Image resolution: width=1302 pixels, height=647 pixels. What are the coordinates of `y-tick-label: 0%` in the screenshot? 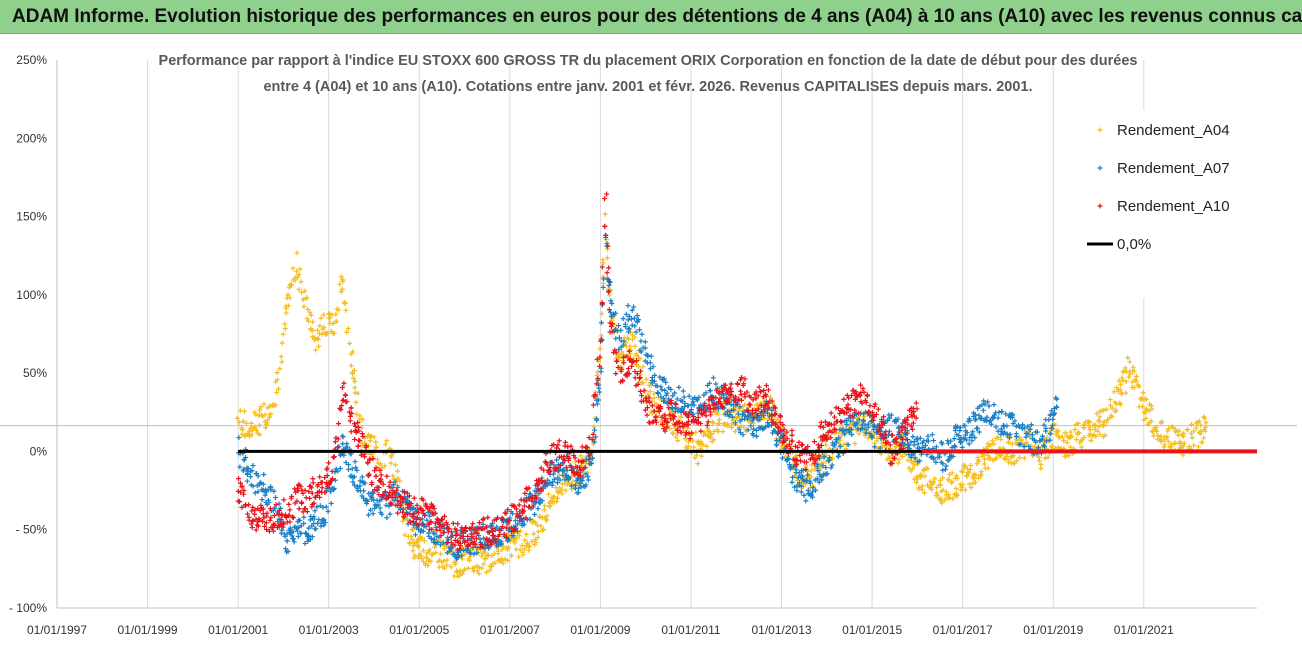 It's located at (39, 451).